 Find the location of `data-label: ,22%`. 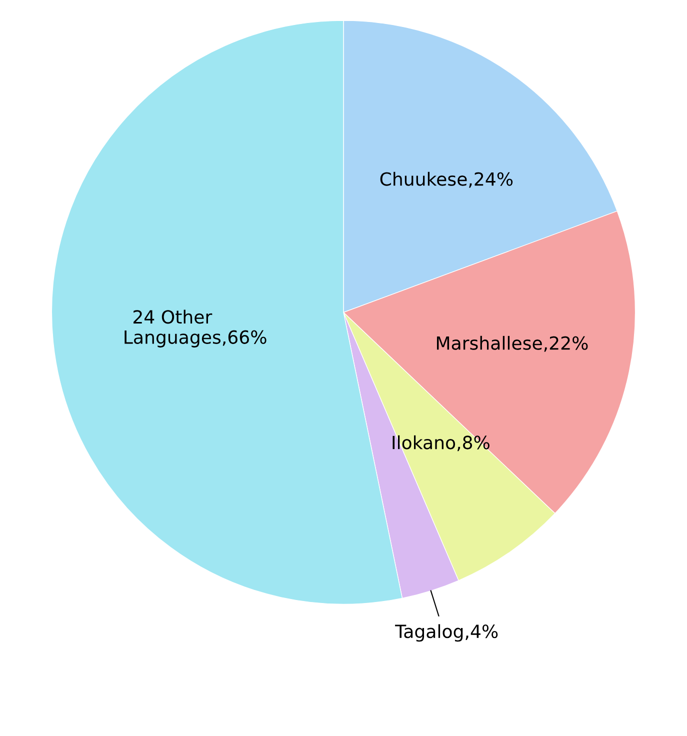

data-label: ,22% is located at coordinates (566, 344).